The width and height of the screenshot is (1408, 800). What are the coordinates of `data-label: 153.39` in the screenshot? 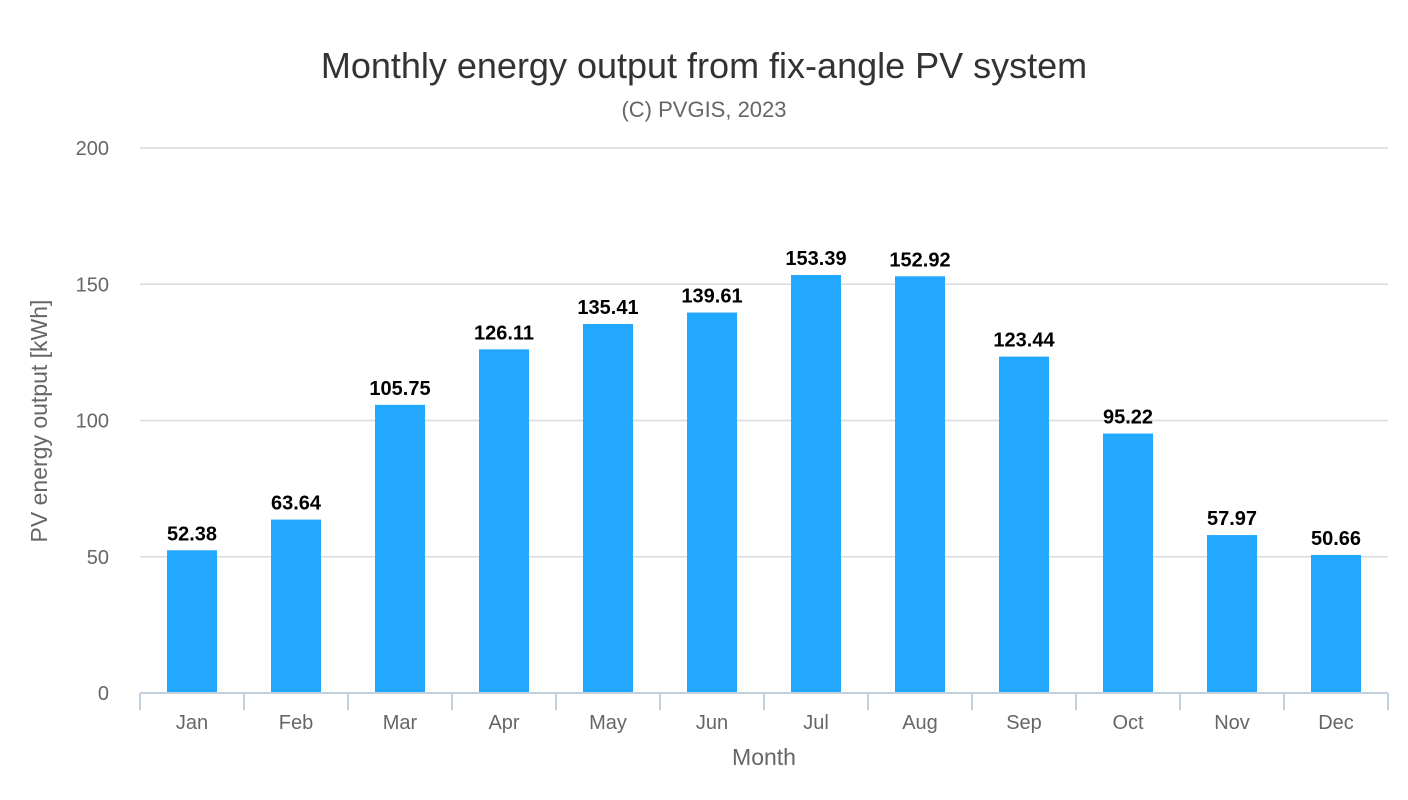 It's located at (815, 259).